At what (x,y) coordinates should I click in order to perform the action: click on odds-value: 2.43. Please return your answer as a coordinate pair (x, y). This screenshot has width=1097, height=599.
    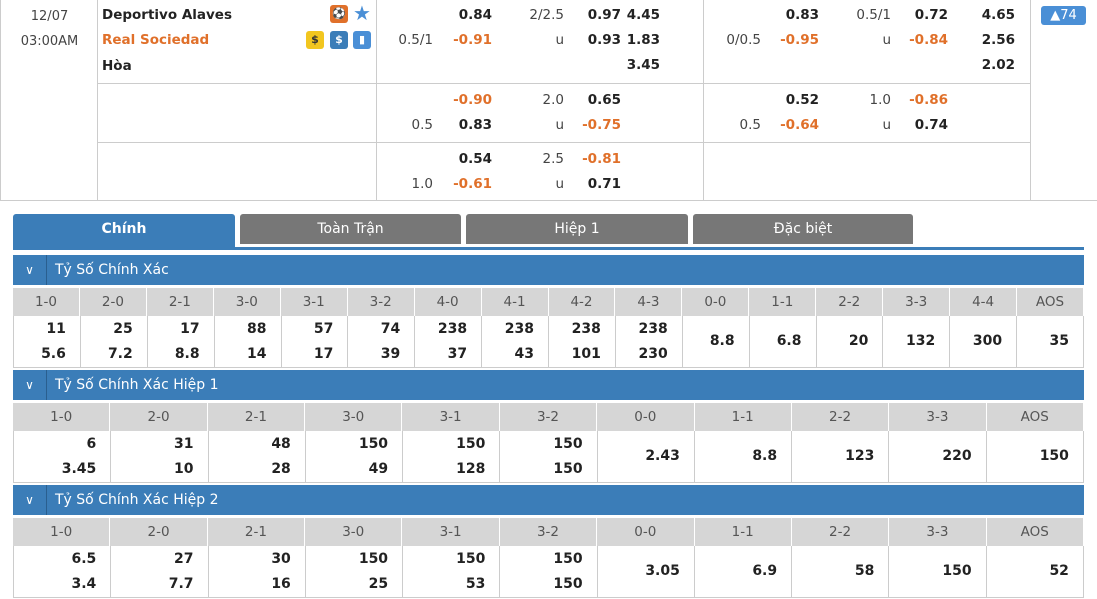
    Looking at the image, I should click on (662, 456).